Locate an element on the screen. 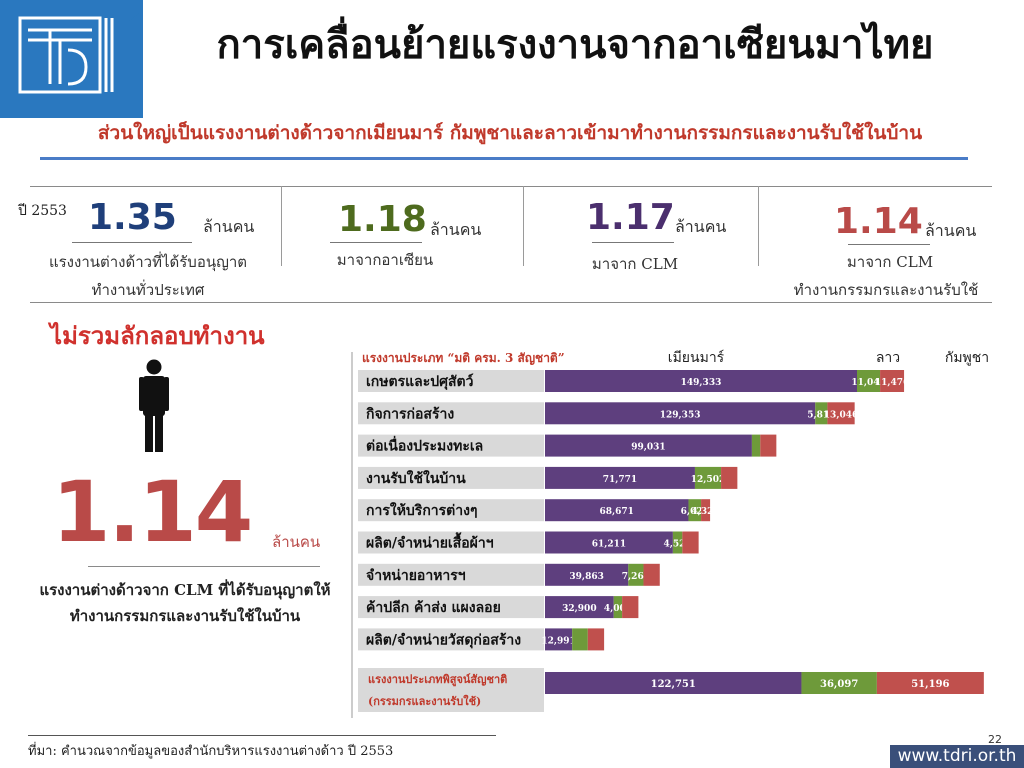  left-heading: ไม่รวมลักลอบทำงาน is located at coordinates (157, 335).